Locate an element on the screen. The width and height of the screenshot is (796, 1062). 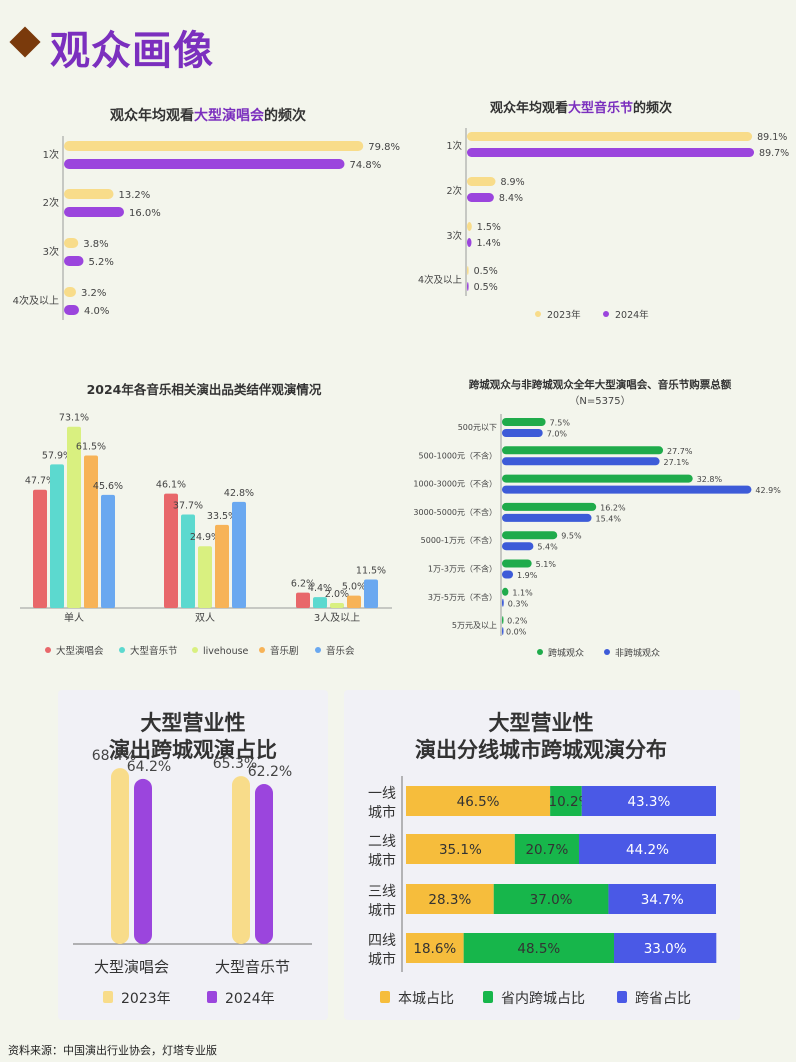
companion-value-label: 61.5% is located at coordinates (91, 446).